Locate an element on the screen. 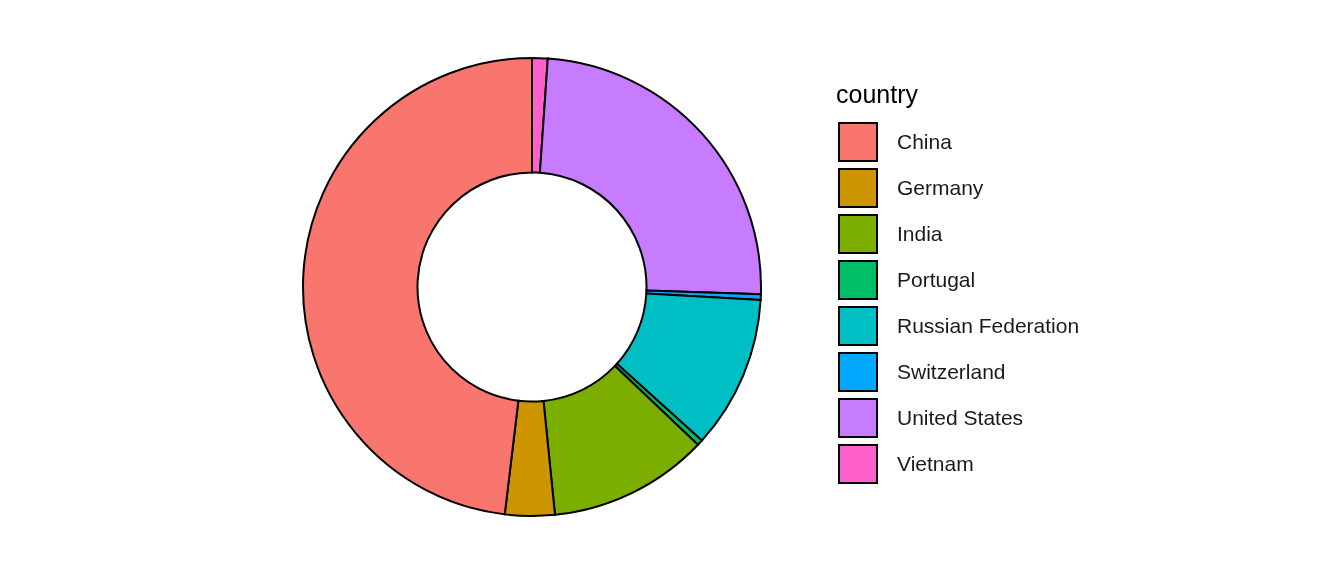  legend-label: Germany is located at coordinates (940, 188).